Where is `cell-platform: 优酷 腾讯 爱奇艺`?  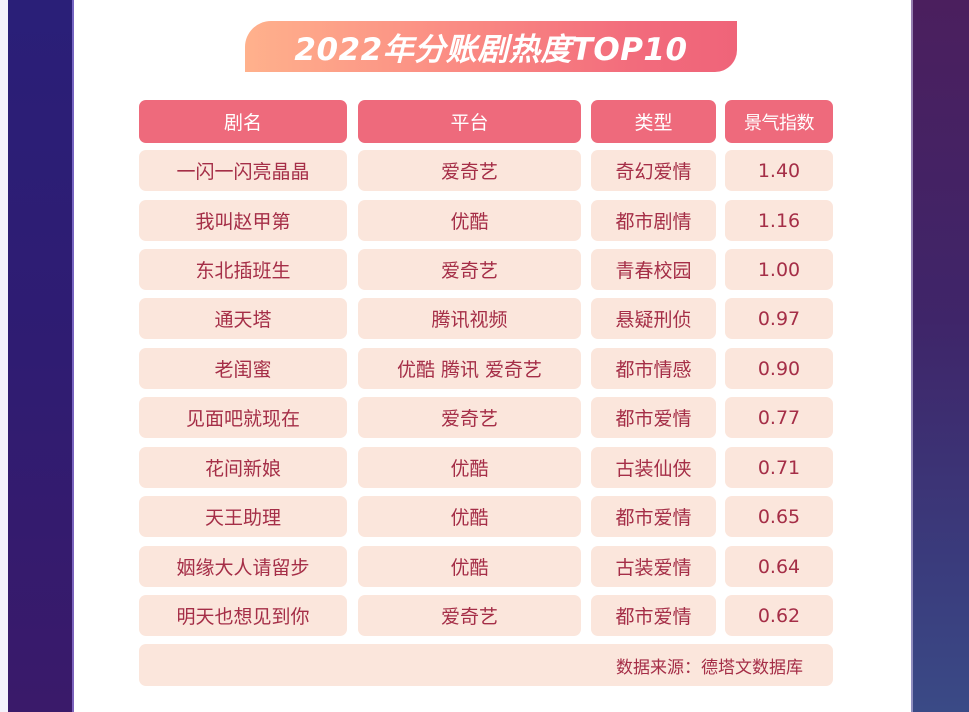 cell-platform: 优酷 腾讯 爱奇艺 is located at coordinates (469, 368).